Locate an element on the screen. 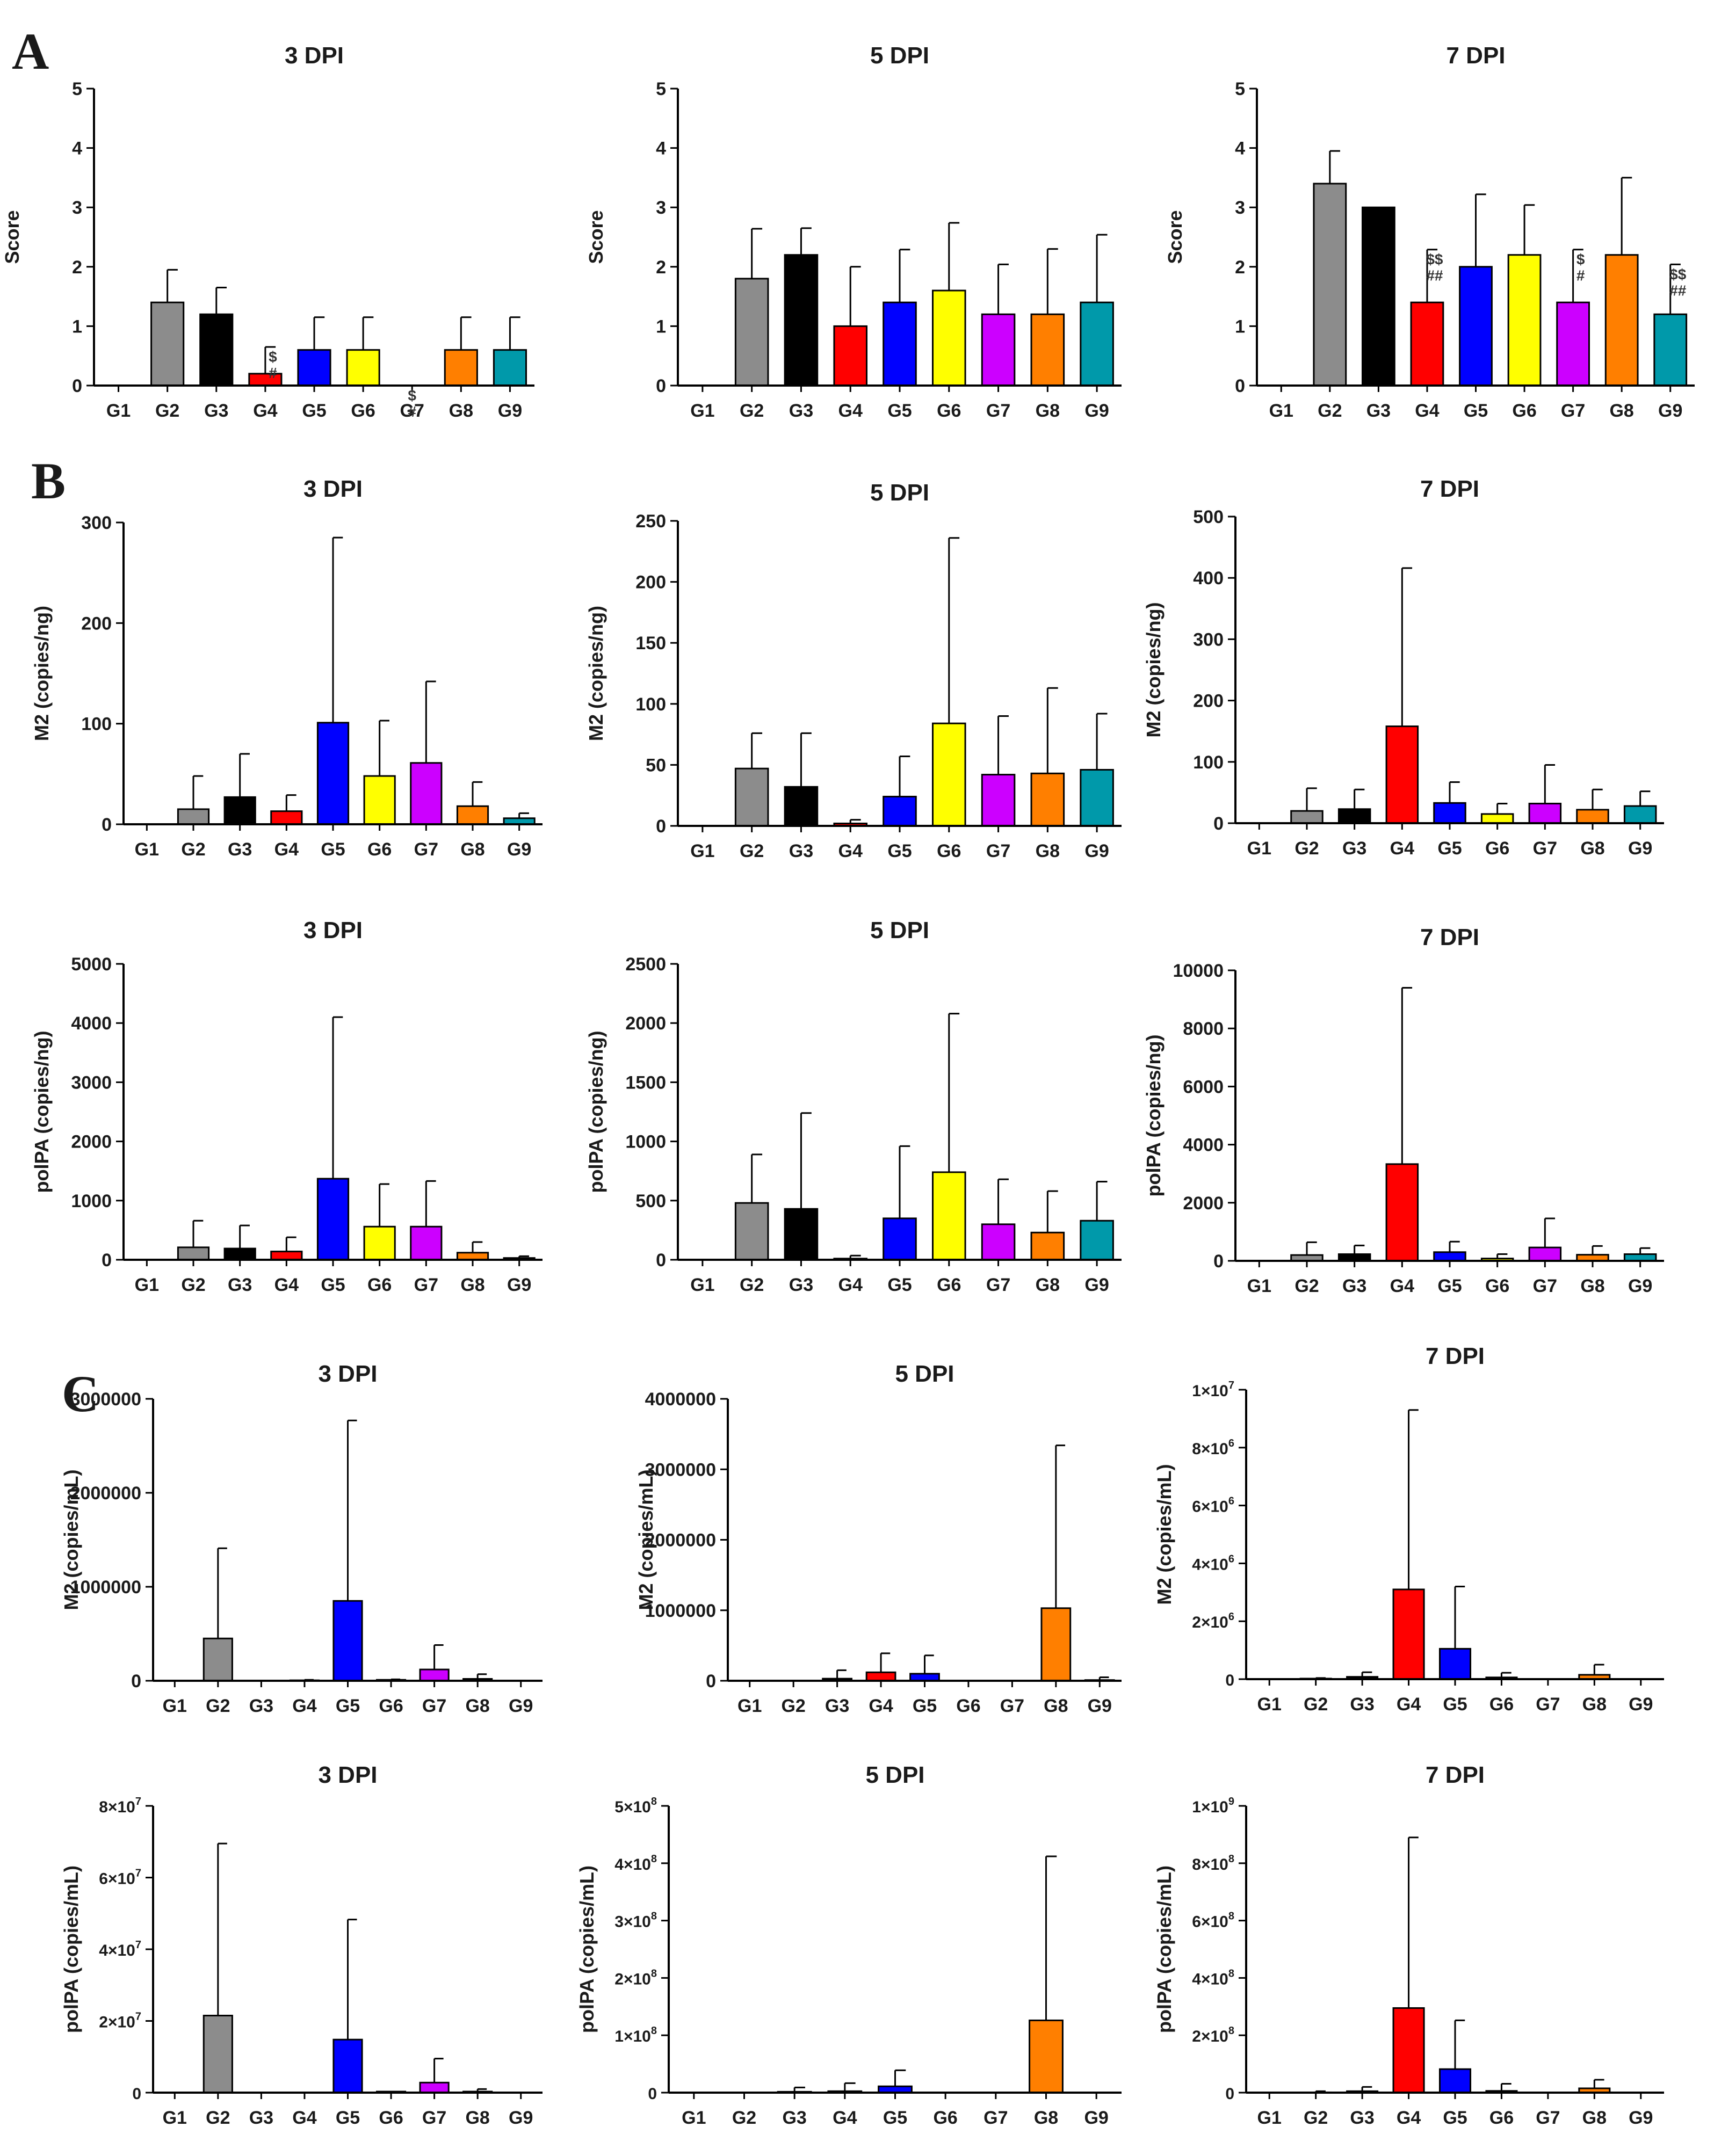 The height and width of the screenshot is (2156, 1714). panel-label-a: A is located at coordinates (30, 52).